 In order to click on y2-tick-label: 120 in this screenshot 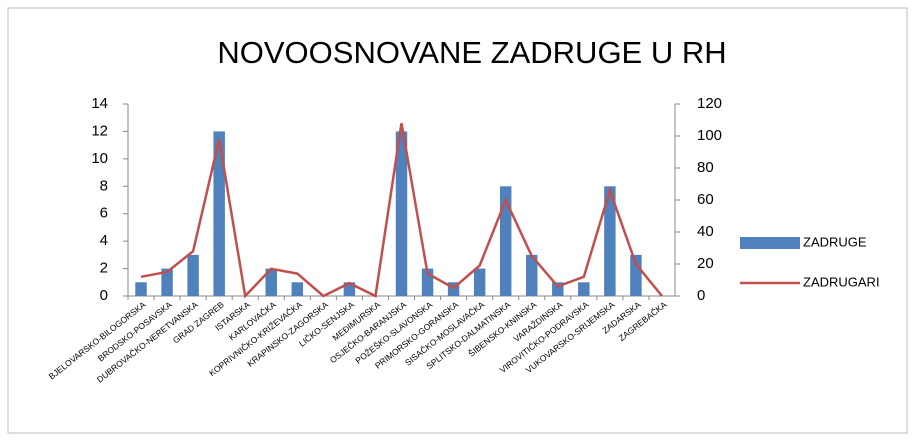, I will do `click(709, 103)`.